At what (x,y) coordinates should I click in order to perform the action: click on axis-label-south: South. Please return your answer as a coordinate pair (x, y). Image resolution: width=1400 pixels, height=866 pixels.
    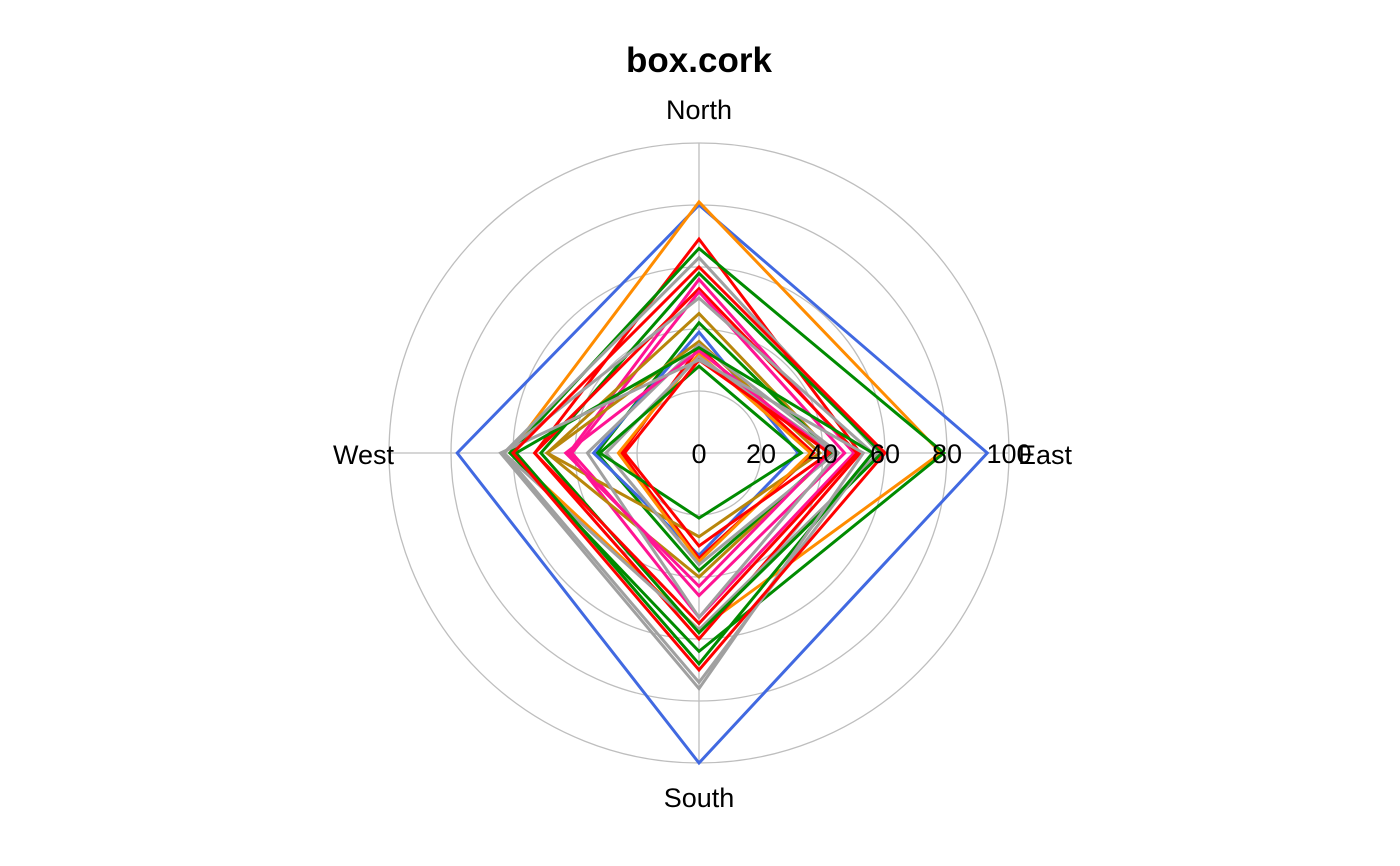
    Looking at the image, I should click on (699, 798).